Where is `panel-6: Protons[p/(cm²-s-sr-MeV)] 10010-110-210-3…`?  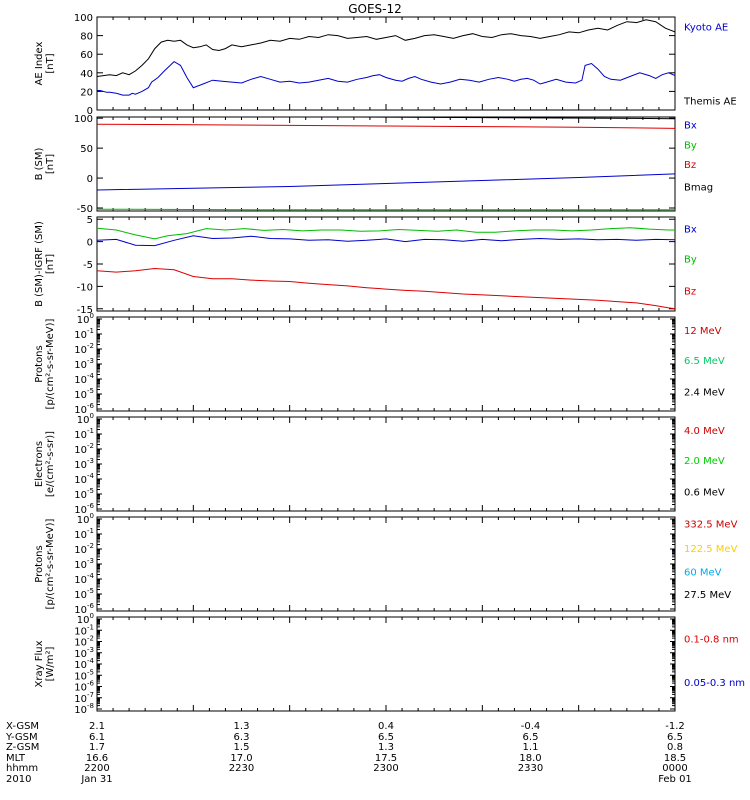 panel-6: Protons[p/(cm²-s-sr-MeV)] 10010-110-210-3… is located at coordinates (386, 564).